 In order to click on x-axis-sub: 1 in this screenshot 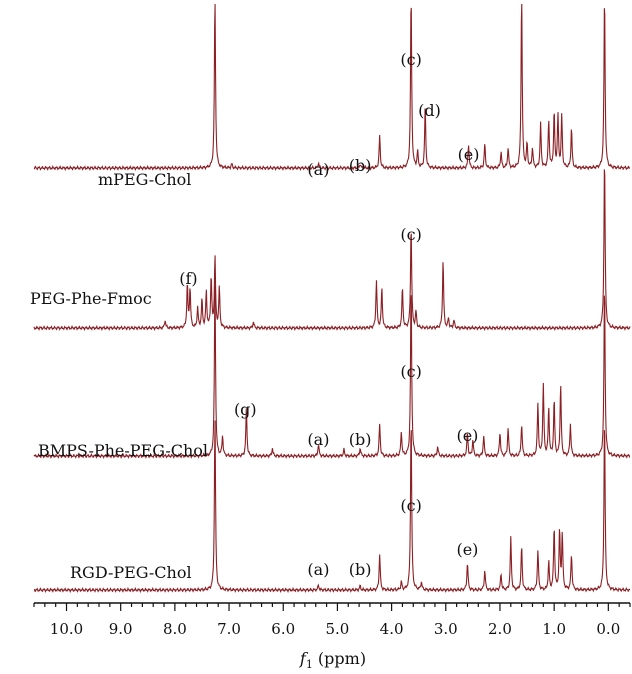, I will do `click(309, 664)`.